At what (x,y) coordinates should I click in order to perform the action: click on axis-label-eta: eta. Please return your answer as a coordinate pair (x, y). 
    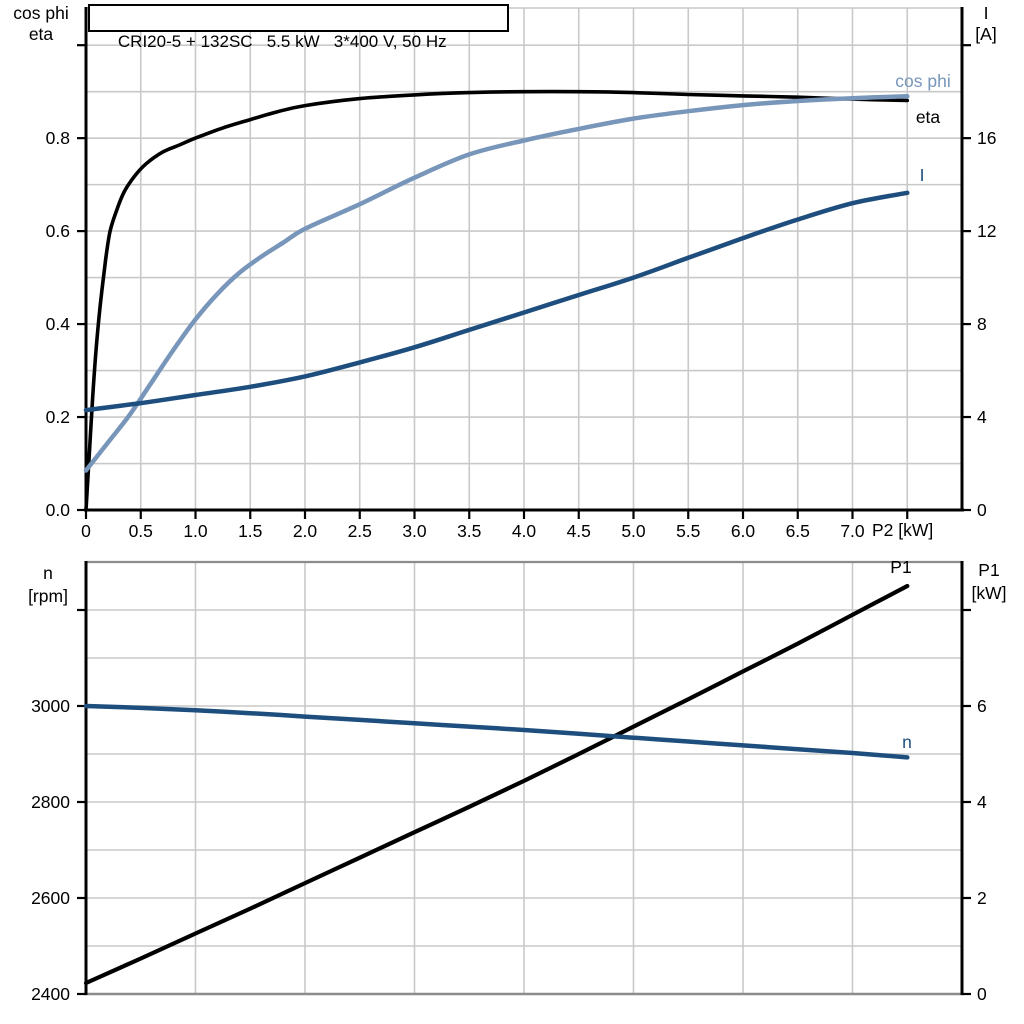
    Looking at the image, I should click on (41, 34).